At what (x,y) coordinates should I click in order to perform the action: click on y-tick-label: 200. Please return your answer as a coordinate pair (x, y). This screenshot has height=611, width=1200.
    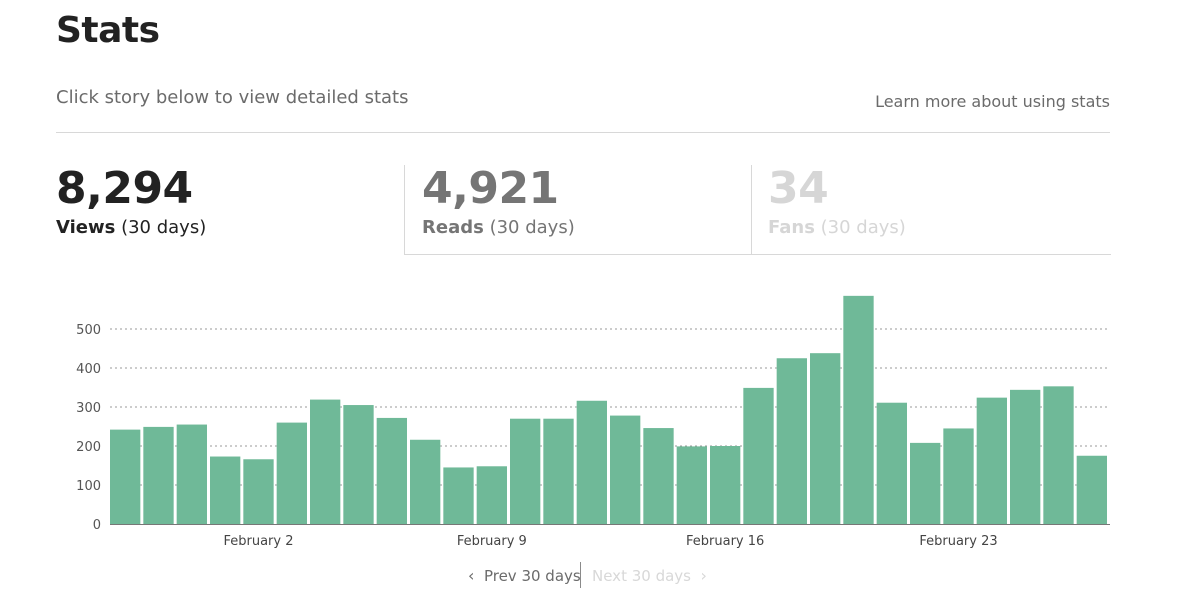
    Looking at the image, I should click on (88, 447).